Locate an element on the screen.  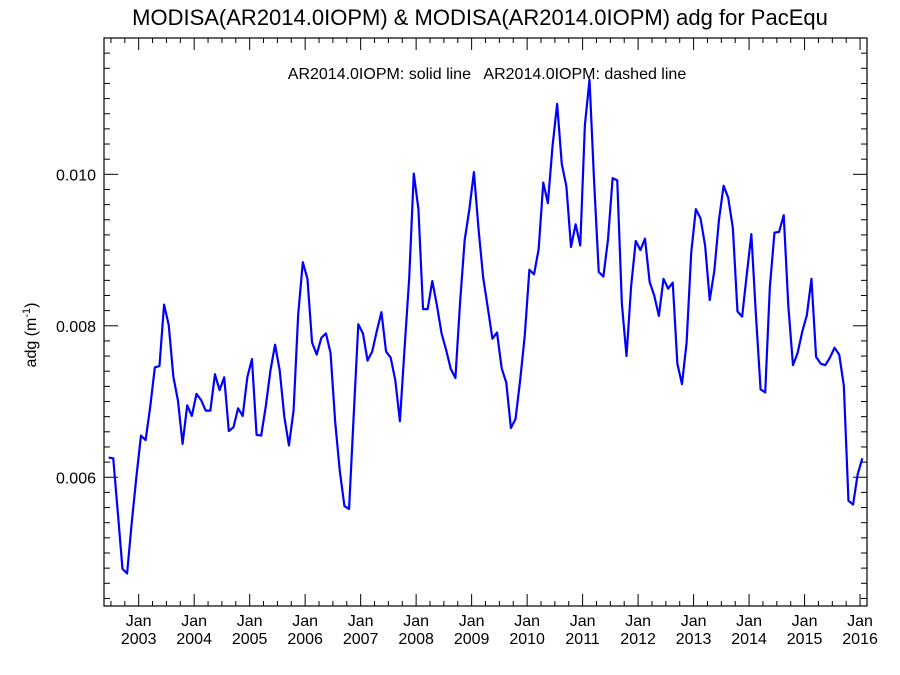
x-tick-label-year: 2013 is located at coordinates (694, 639).